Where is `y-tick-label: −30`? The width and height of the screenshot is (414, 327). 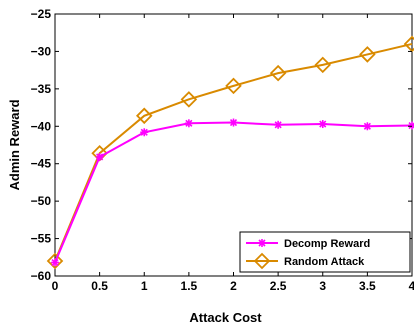 y-tick-label: −30 is located at coordinates (41, 51).